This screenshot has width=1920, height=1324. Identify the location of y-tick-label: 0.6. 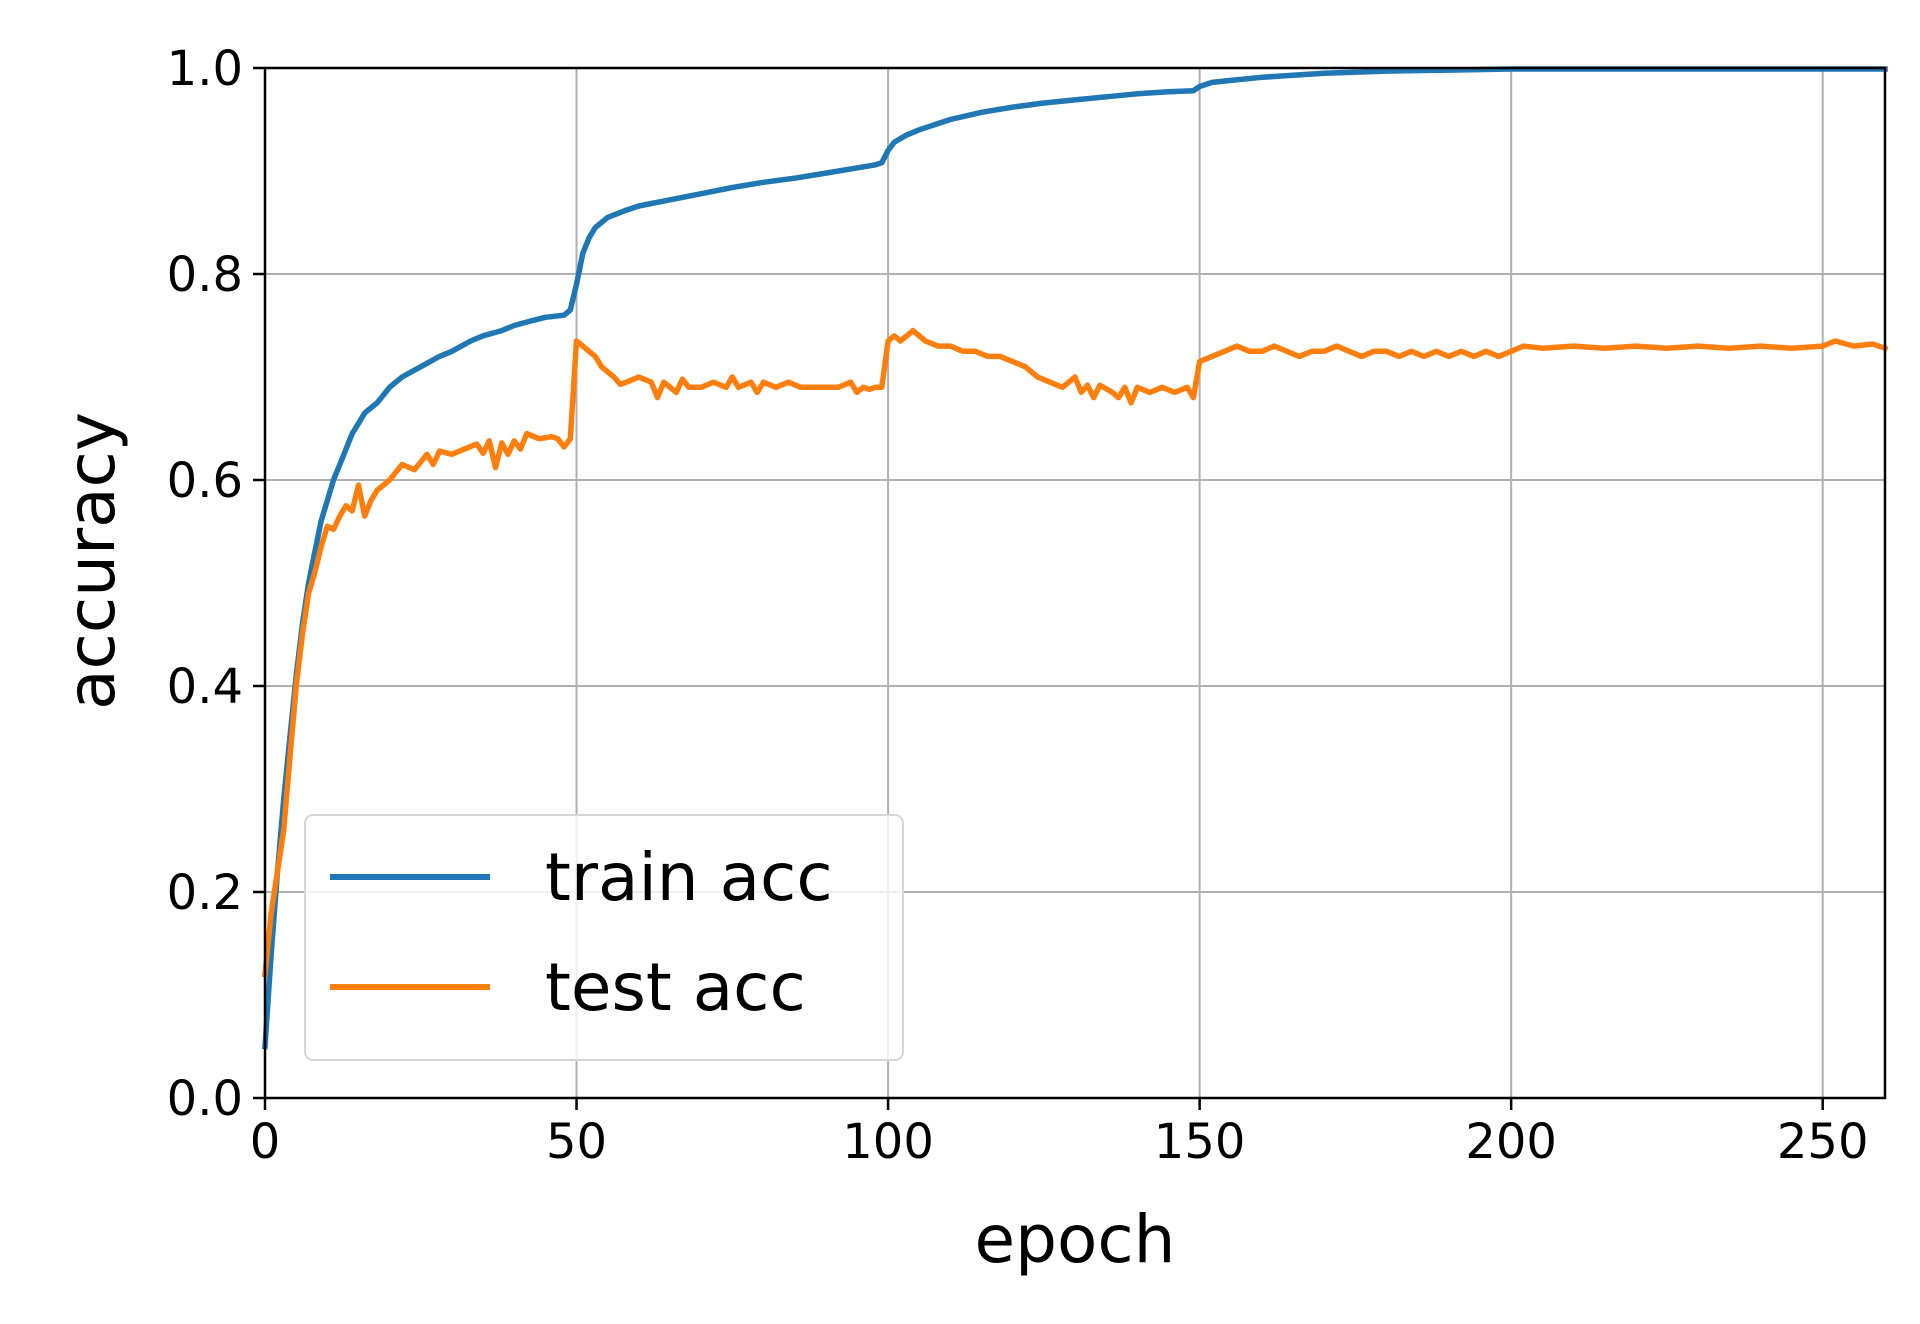
(205, 481).